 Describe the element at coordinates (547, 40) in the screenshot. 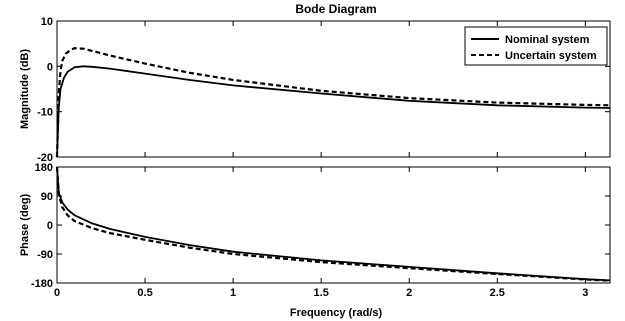

I see `legend-label: Nominal system` at that location.